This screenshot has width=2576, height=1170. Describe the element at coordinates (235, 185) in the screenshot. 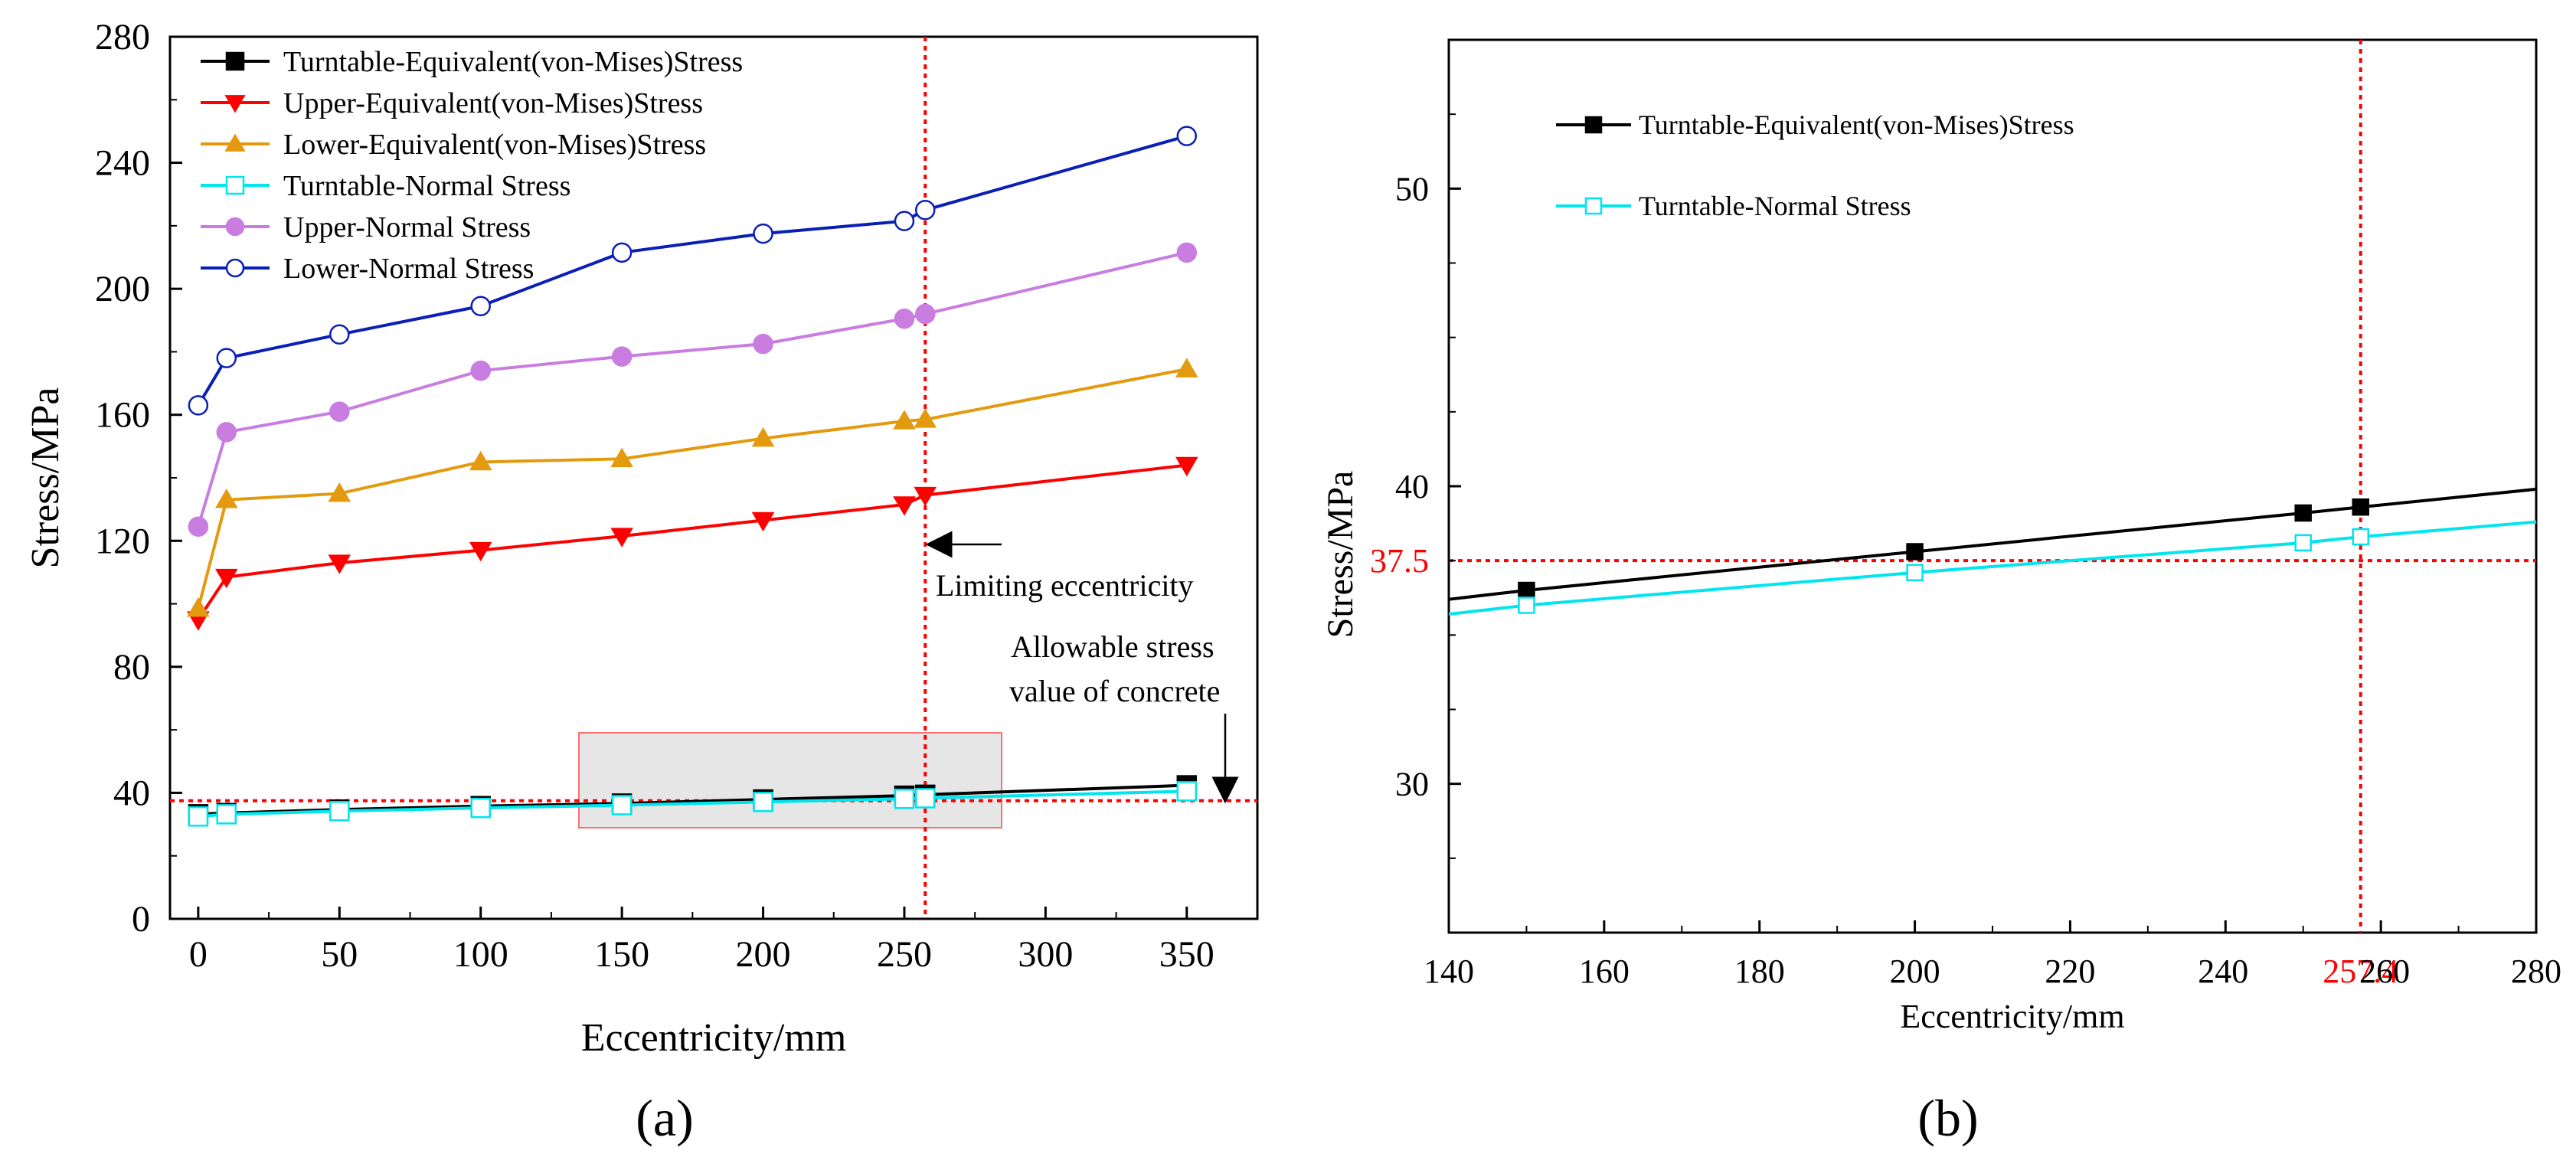

I see `panel-a-legend-turntable-normal-stress-swatch-marker` at that location.